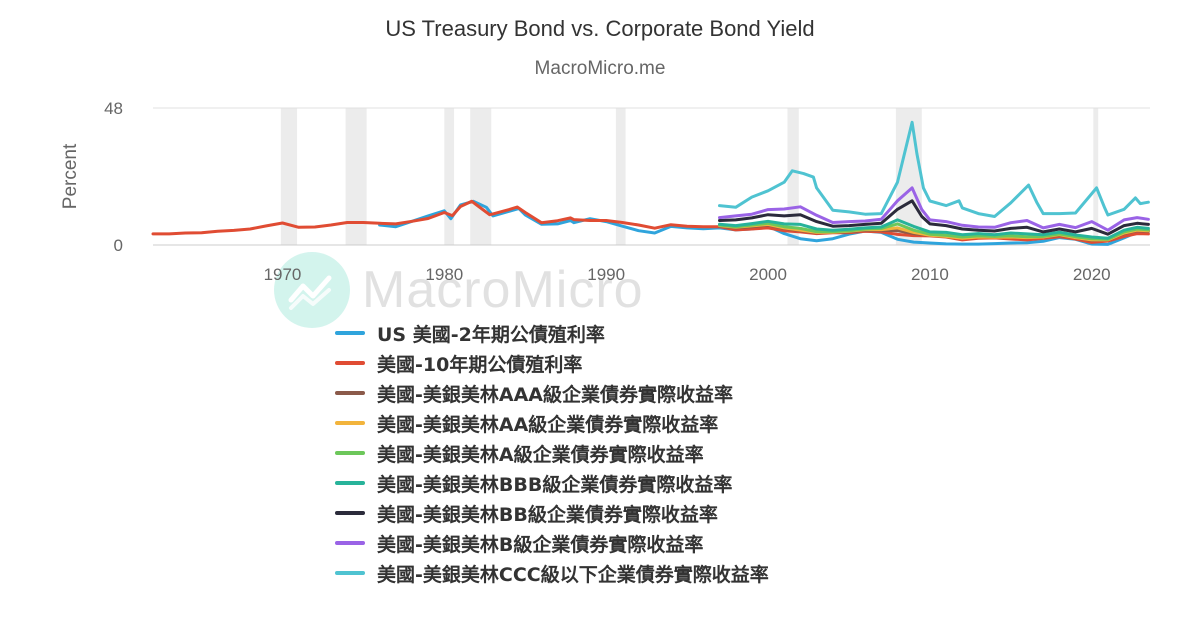 The width and height of the screenshot is (1200, 630). I want to click on legend-item: 美國-美銀美林A級企業債券實際收益率, so click(552, 453).